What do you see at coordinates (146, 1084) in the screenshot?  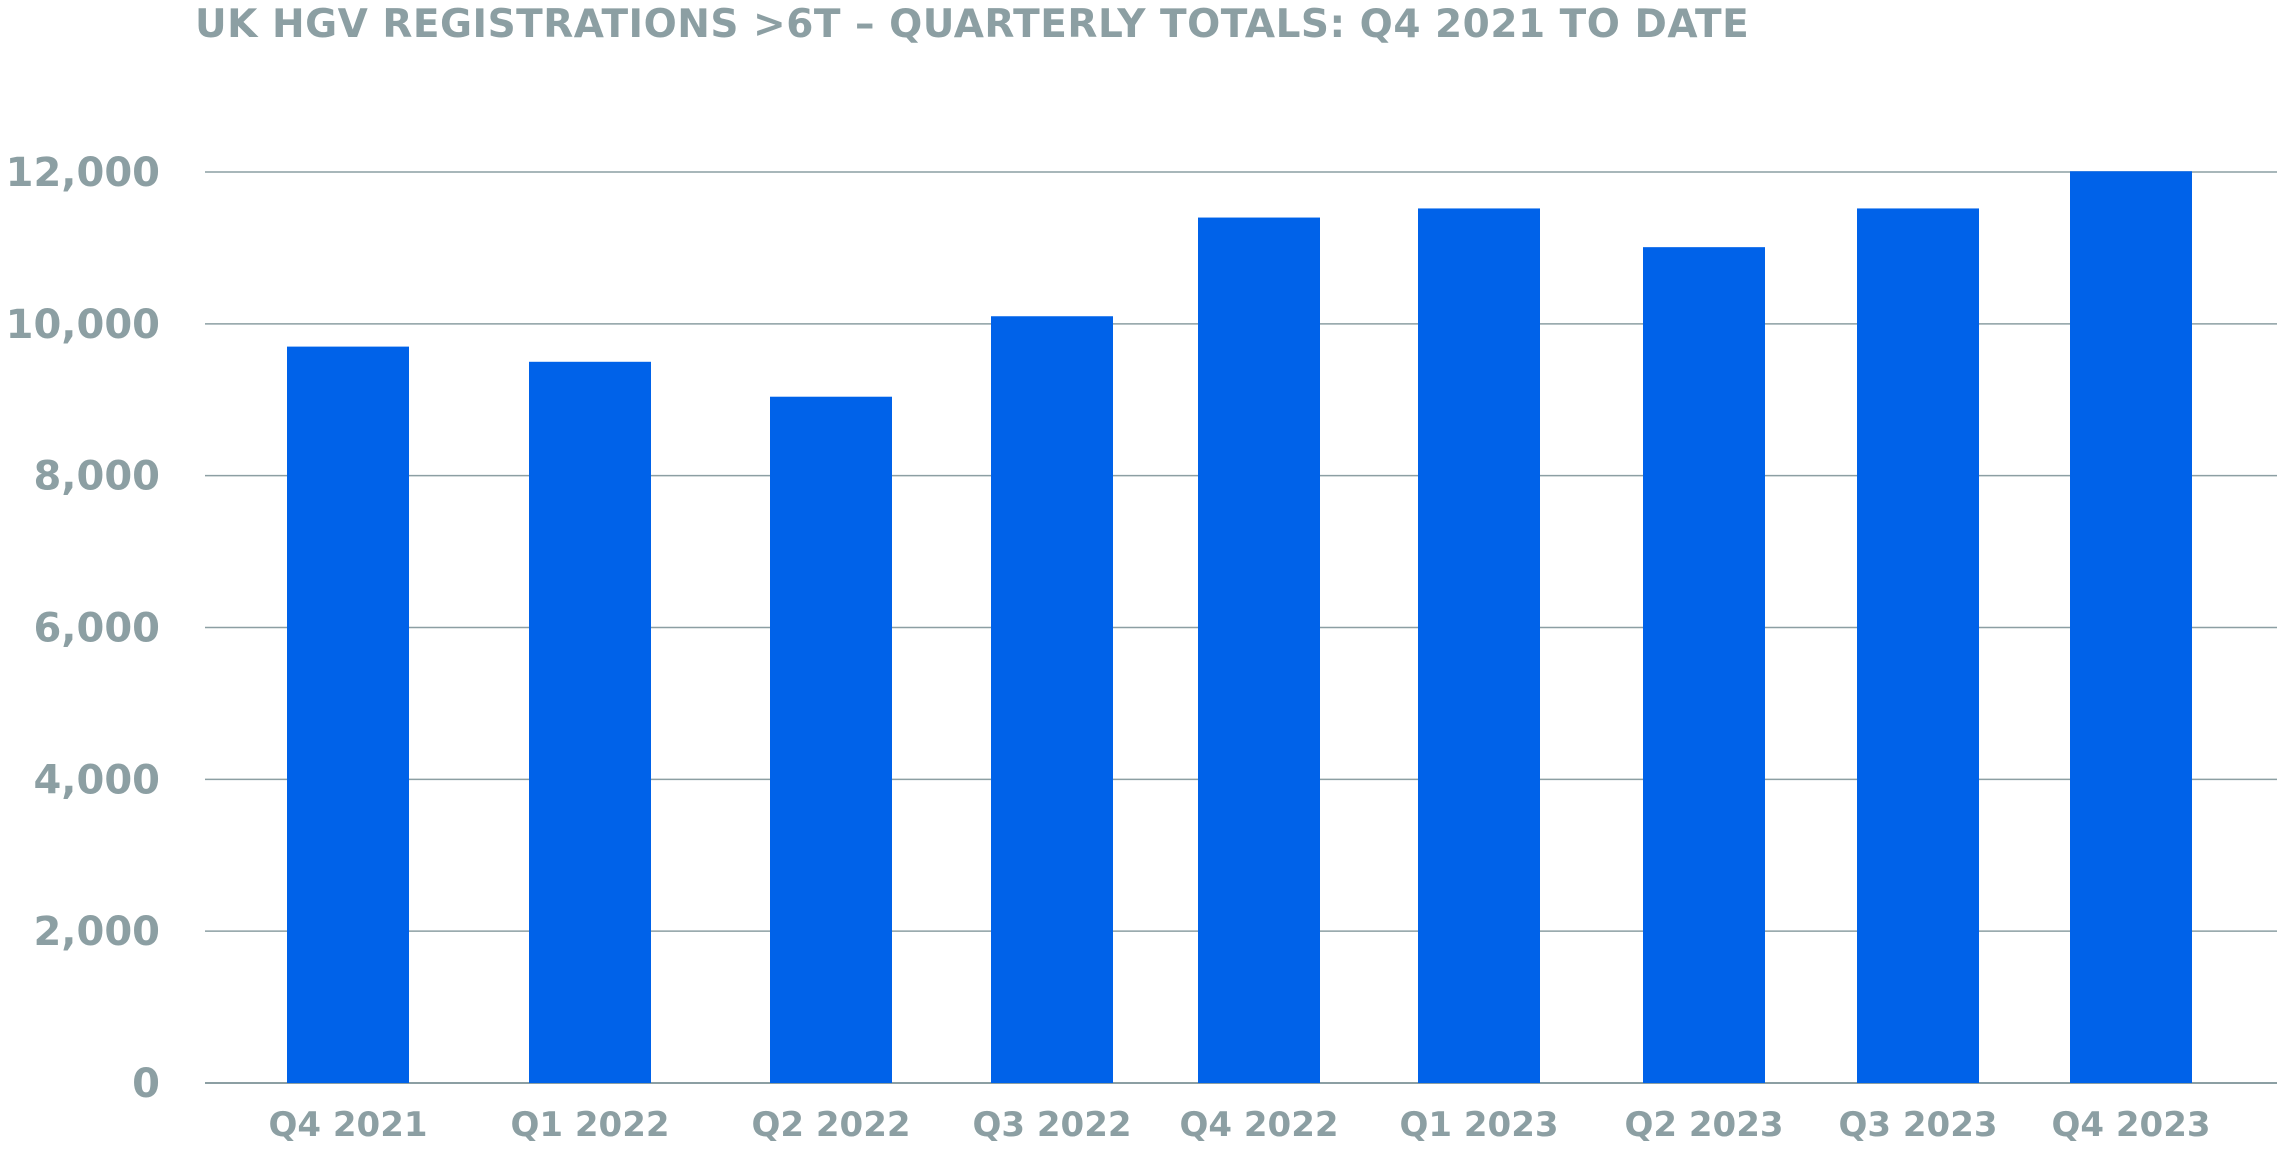 I see `y-tick-label: 0` at bounding box center [146, 1084].